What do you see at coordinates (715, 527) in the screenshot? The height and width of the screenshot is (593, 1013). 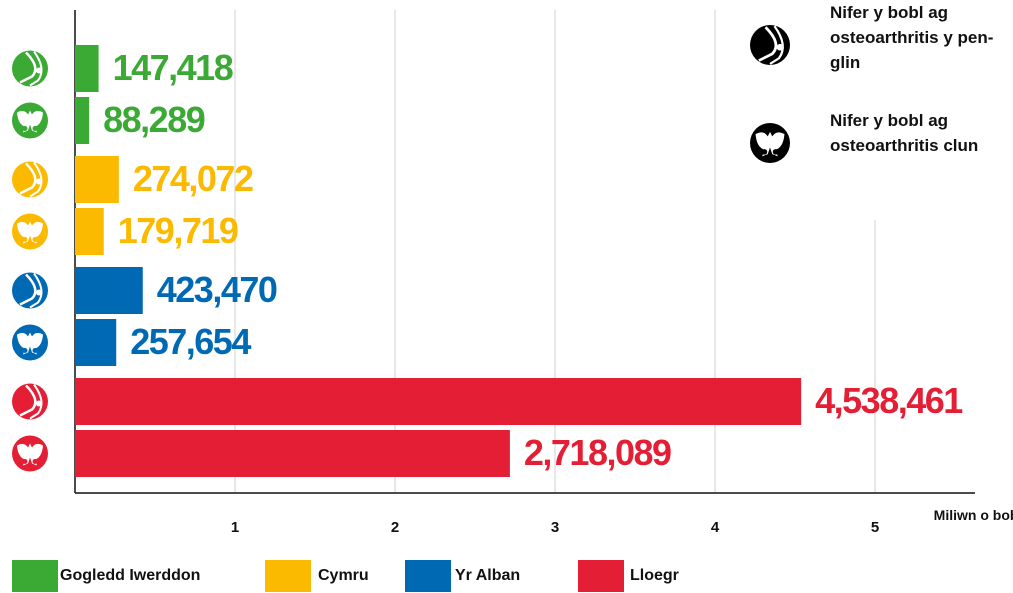 I see `x-tick-label: 4` at bounding box center [715, 527].